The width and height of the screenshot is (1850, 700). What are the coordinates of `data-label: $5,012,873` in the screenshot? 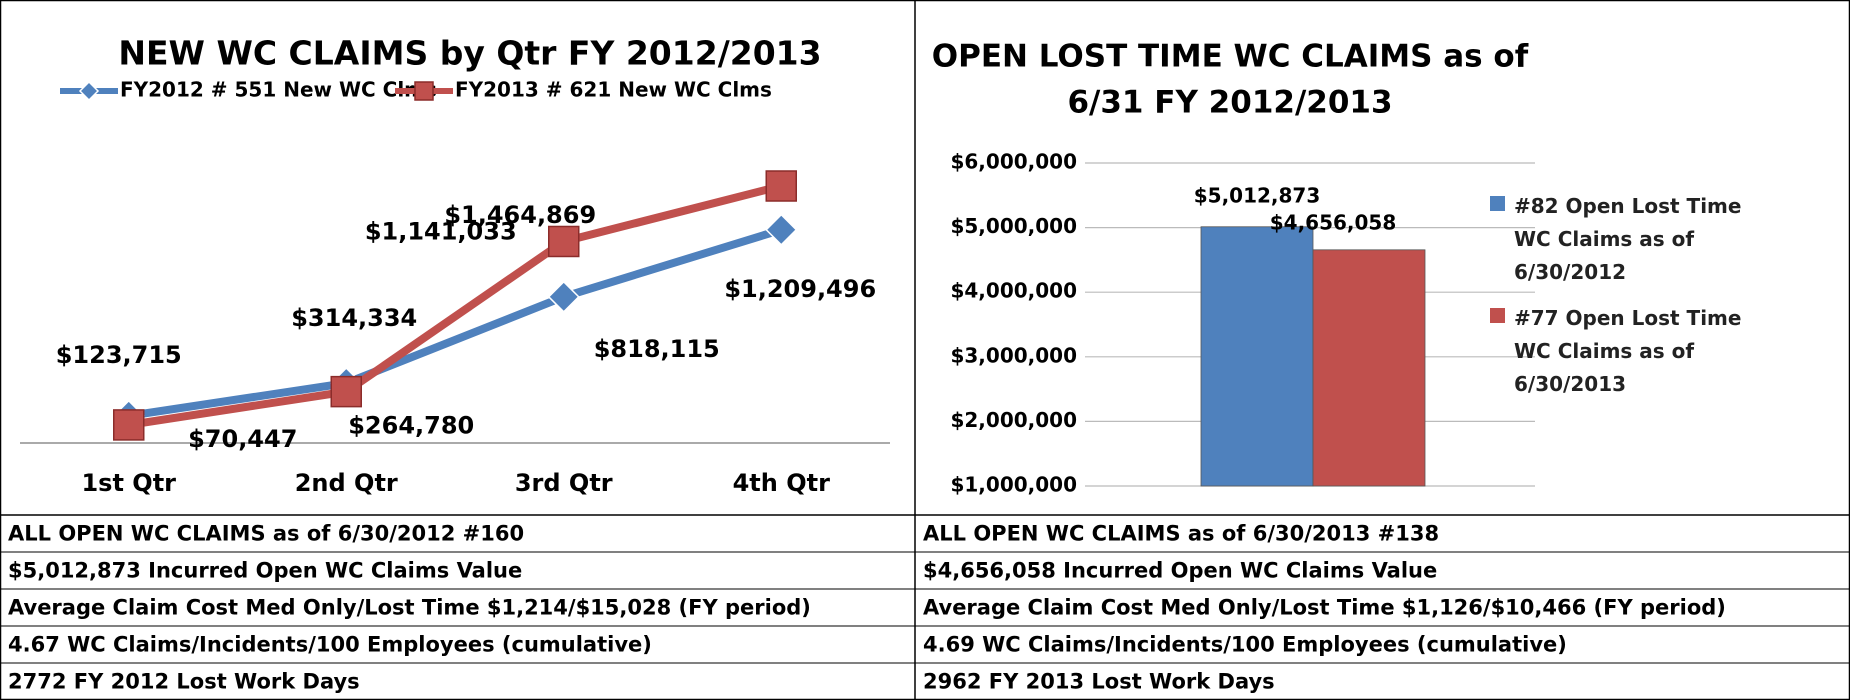 It's located at (1257, 195).